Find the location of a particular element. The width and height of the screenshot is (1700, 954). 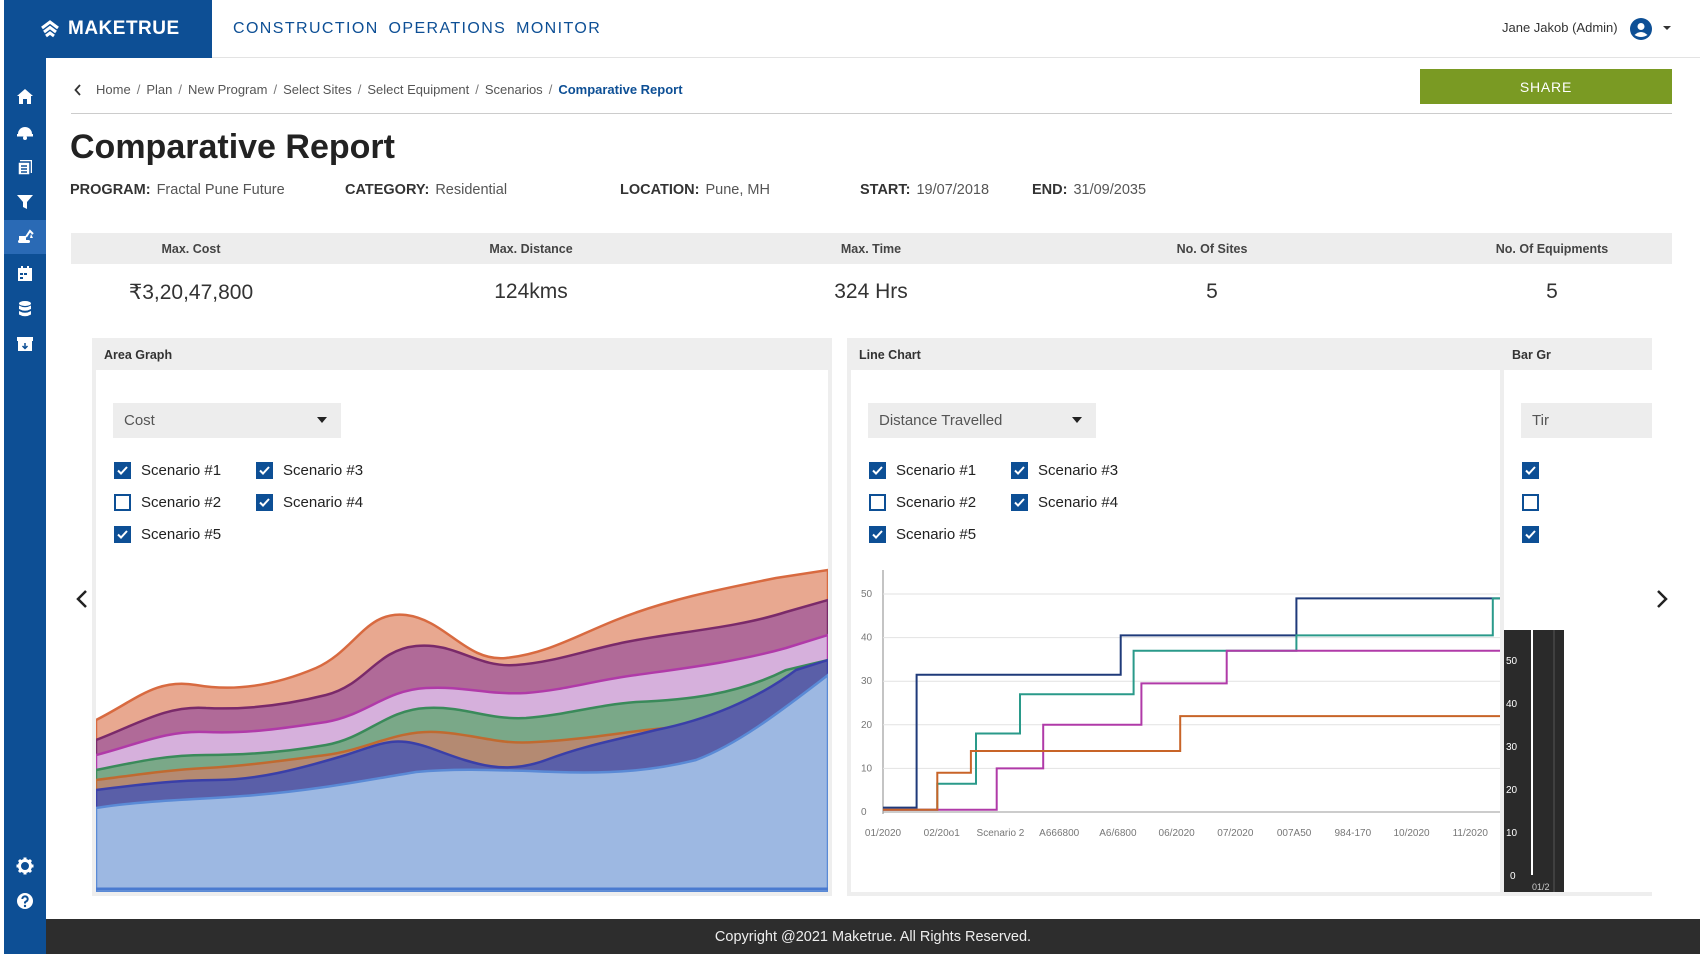

area-chart is located at coordinates (462, 730).